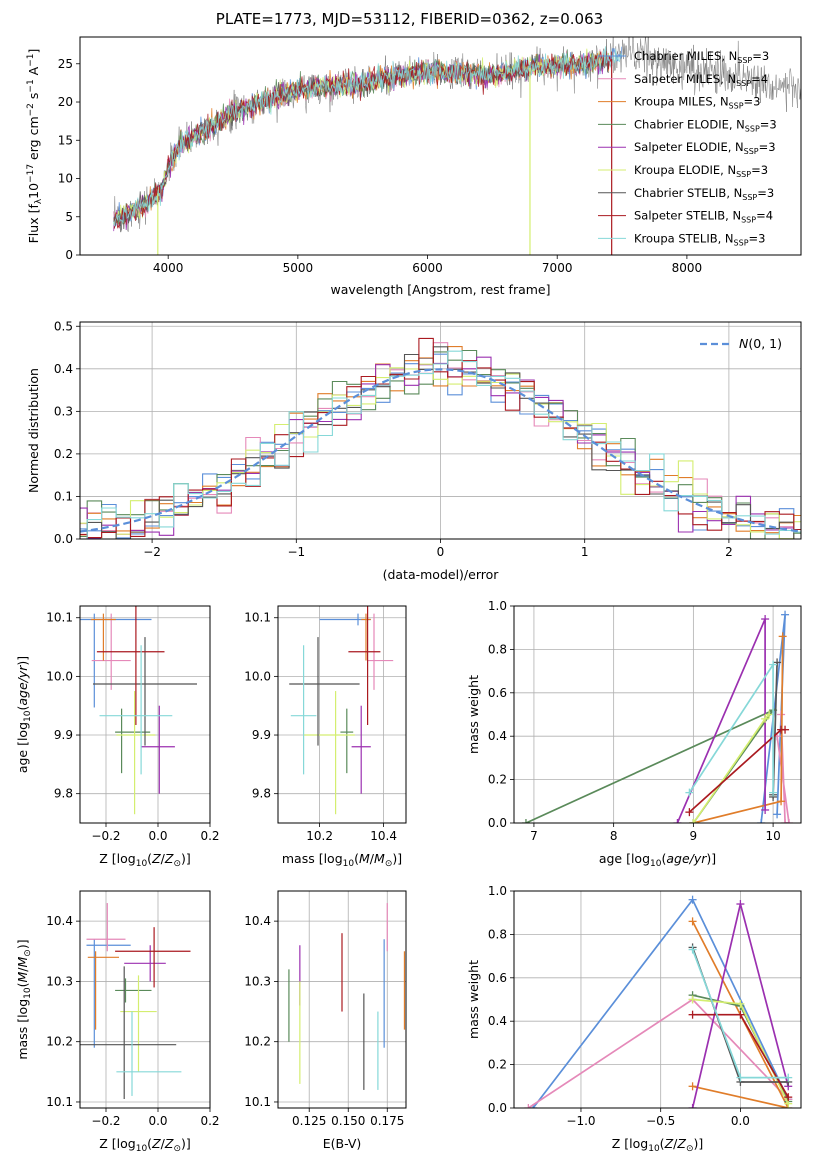  What do you see at coordinates (158, 749) in the screenshot?
I see `errorbar-salpeter_elodie` at bounding box center [158, 749].